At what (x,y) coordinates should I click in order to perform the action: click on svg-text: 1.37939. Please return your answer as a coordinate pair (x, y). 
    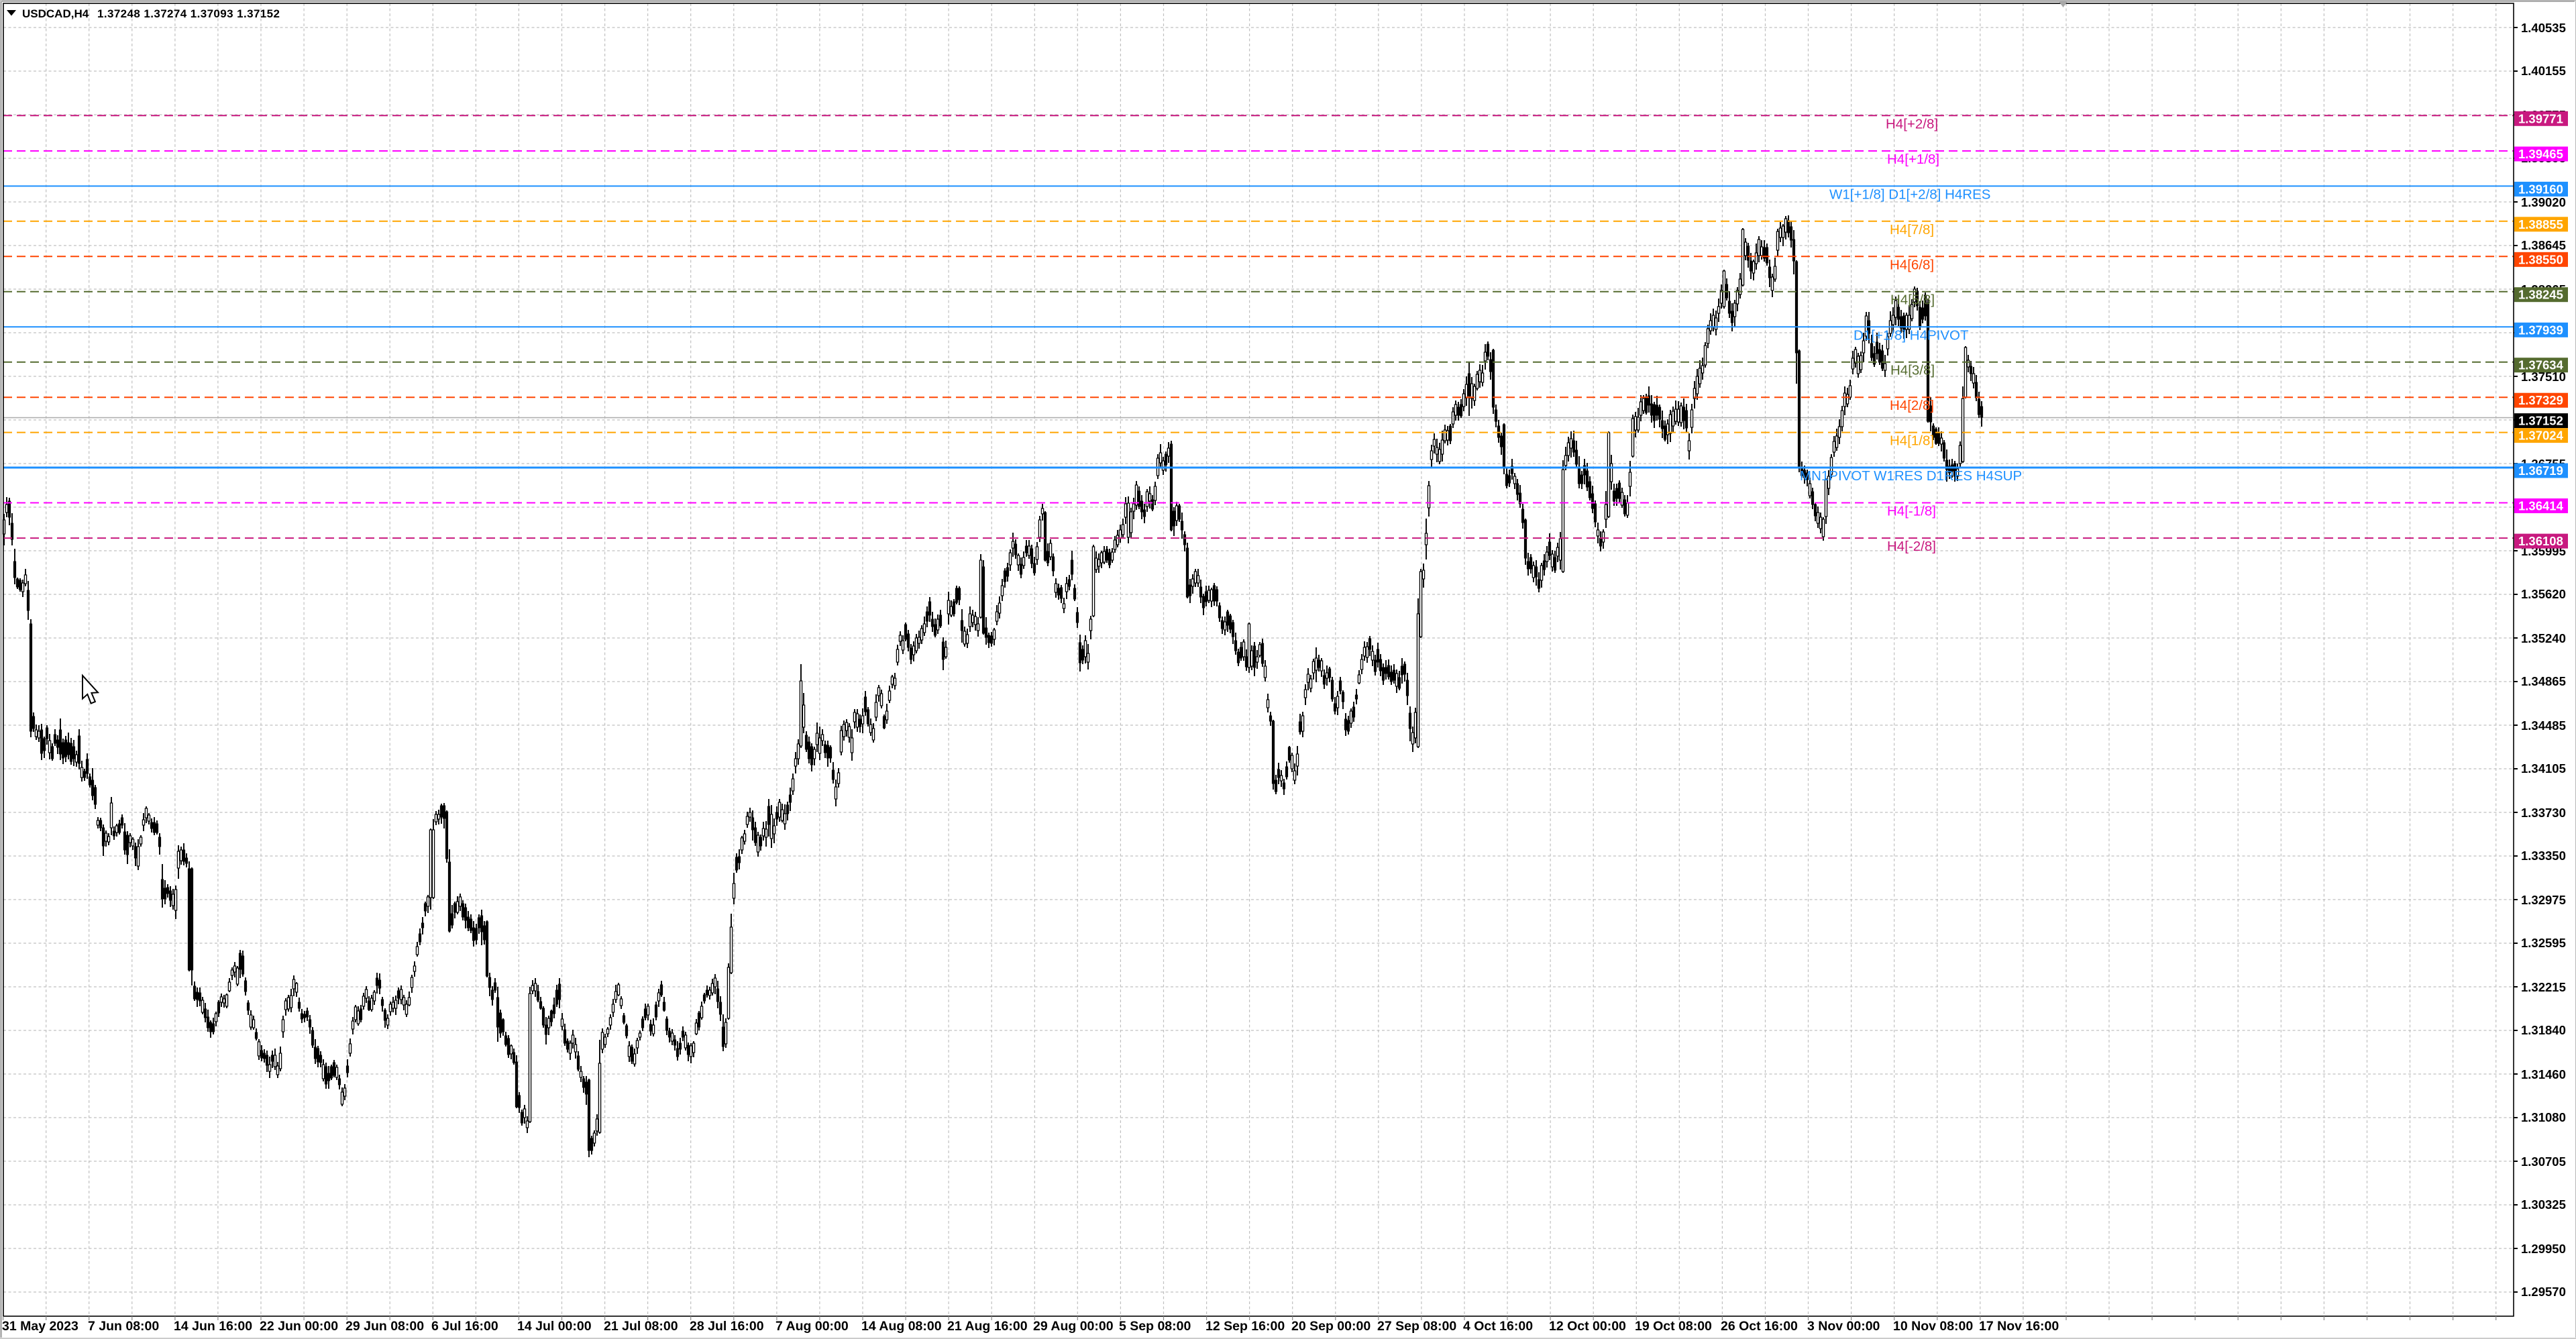
    Looking at the image, I should click on (2540, 330).